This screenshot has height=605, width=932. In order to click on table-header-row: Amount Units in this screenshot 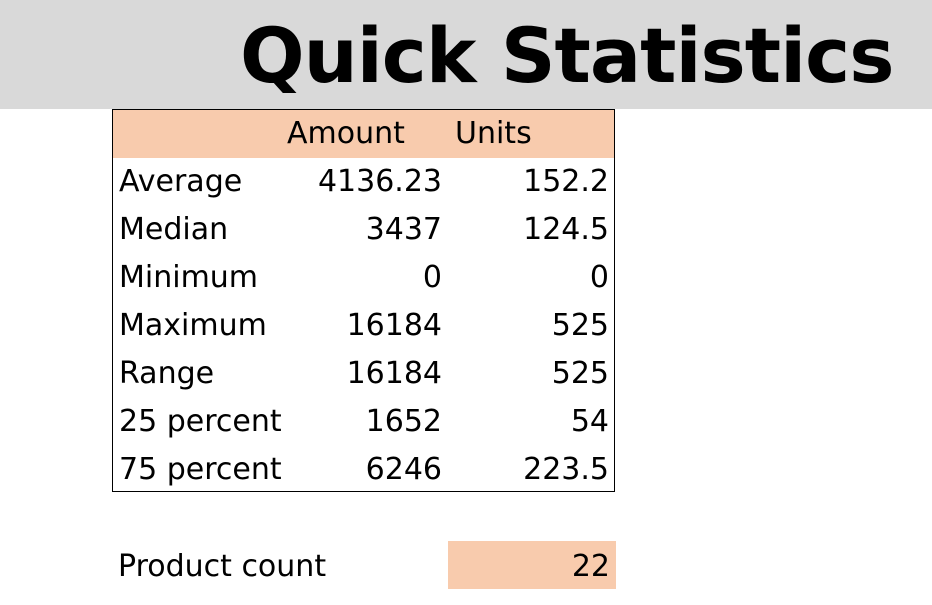, I will do `click(363, 134)`.